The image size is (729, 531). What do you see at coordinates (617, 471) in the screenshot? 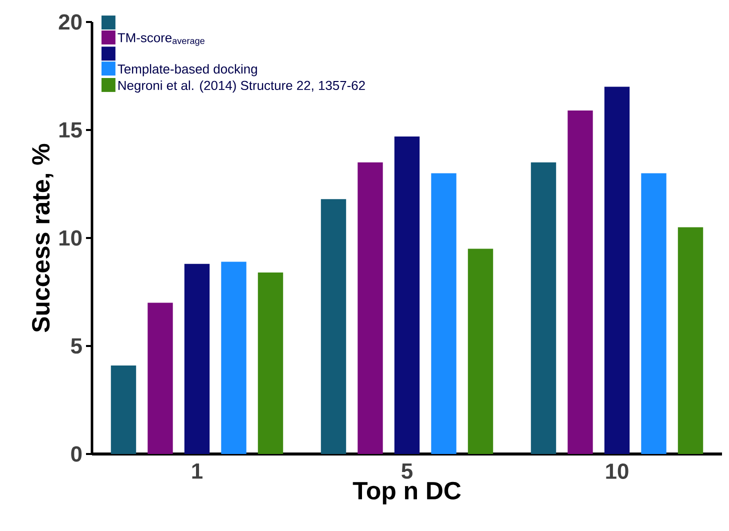
I see `x-tick-label: 10` at bounding box center [617, 471].